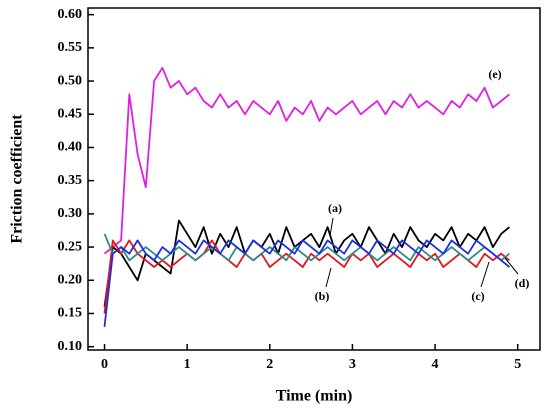 Image resolution: width=550 pixels, height=411 pixels. I want to click on x-axis-label: Time (min), so click(314, 396).